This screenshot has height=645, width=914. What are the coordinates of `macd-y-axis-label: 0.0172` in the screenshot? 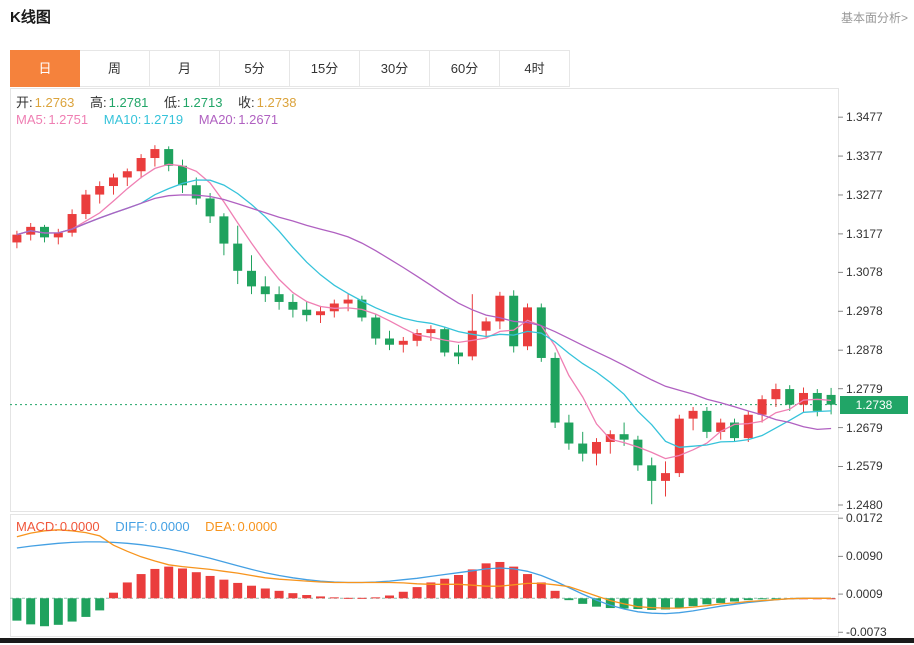 It's located at (864, 518).